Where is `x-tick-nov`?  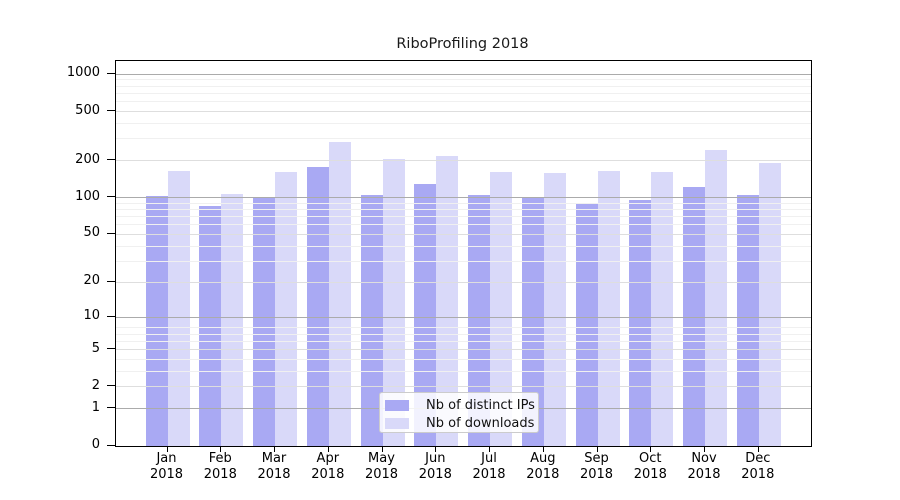
x-tick-nov is located at coordinates (704, 449).